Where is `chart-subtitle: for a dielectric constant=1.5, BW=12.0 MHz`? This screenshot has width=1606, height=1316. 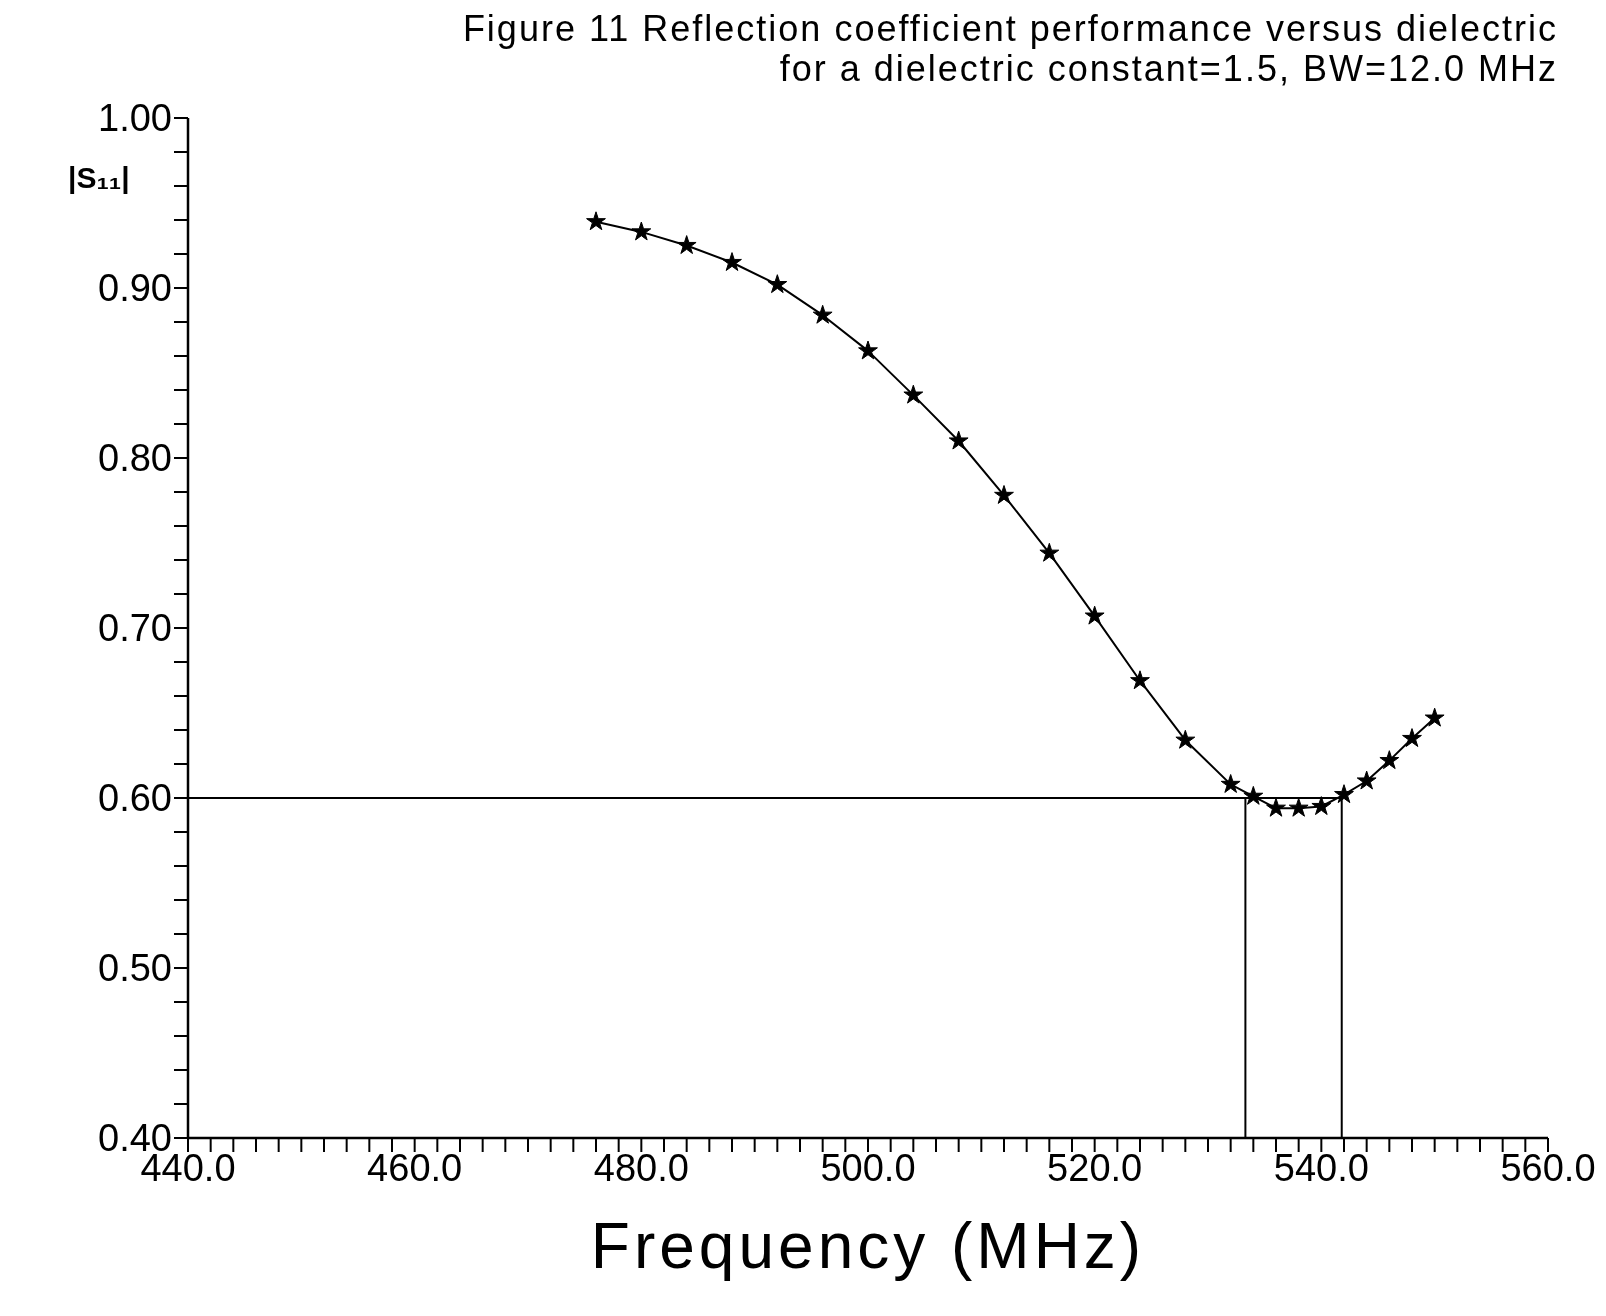 chart-subtitle: for a dielectric constant=1.5, BW=12.0 MHz is located at coordinates (1168, 69).